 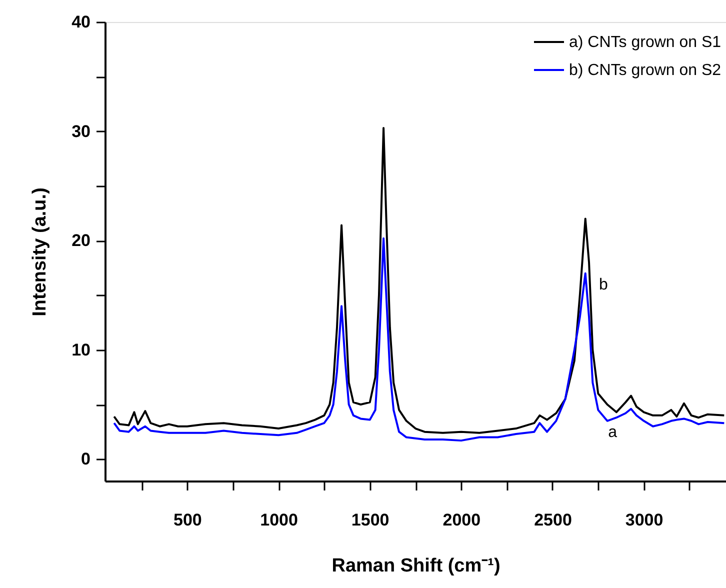 What do you see at coordinates (644, 520) in the screenshot?
I see `x-tick-label: 3000` at bounding box center [644, 520].